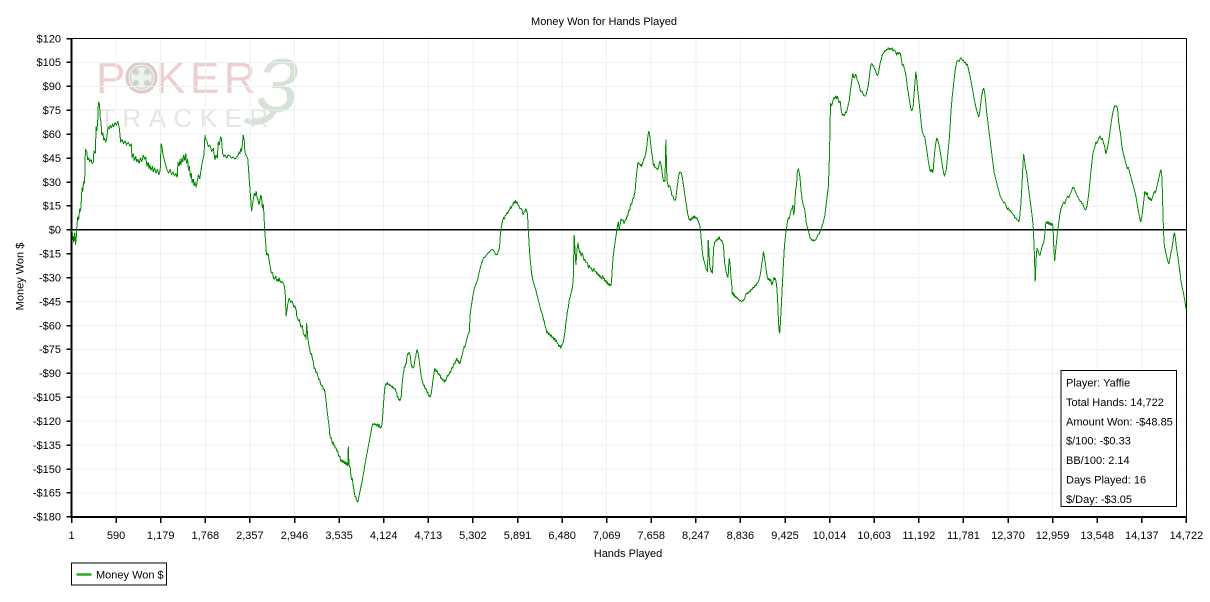 The height and width of the screenshot is (602, 1210). What do you see at coordinates (830, 536) in the screenshot?
I see `svg-text: 10,014` at bounding box center [830, 536].